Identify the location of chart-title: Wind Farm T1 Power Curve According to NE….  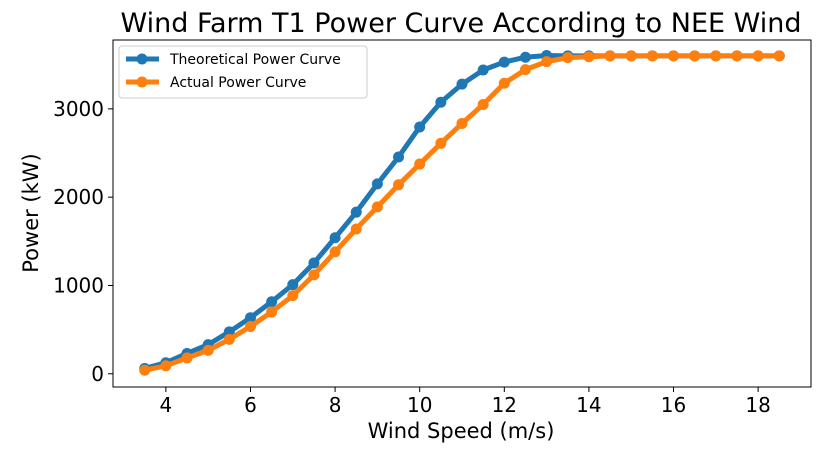
(461, 23).